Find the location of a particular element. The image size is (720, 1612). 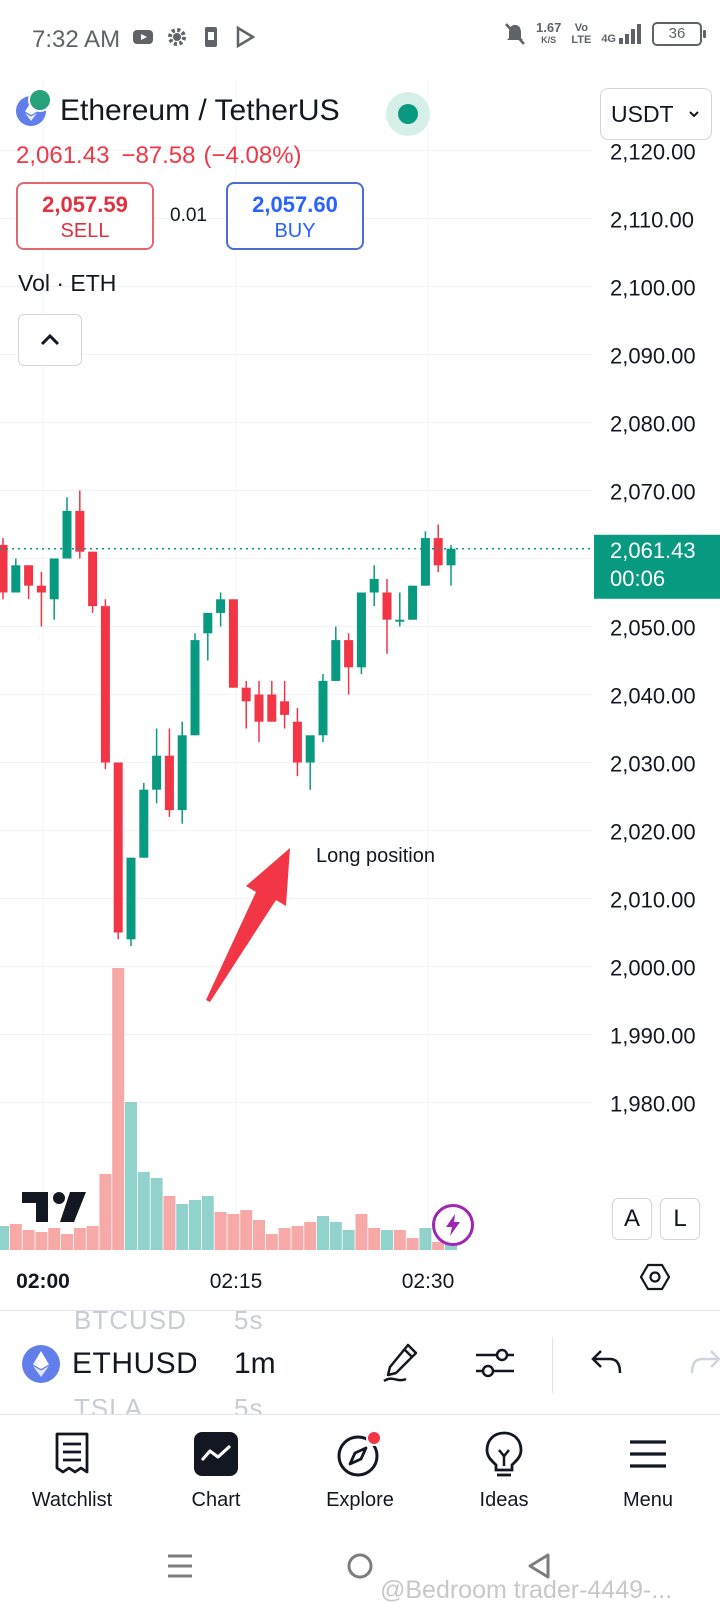

nav-explore: Explore is located at coordinates (360, 1470).